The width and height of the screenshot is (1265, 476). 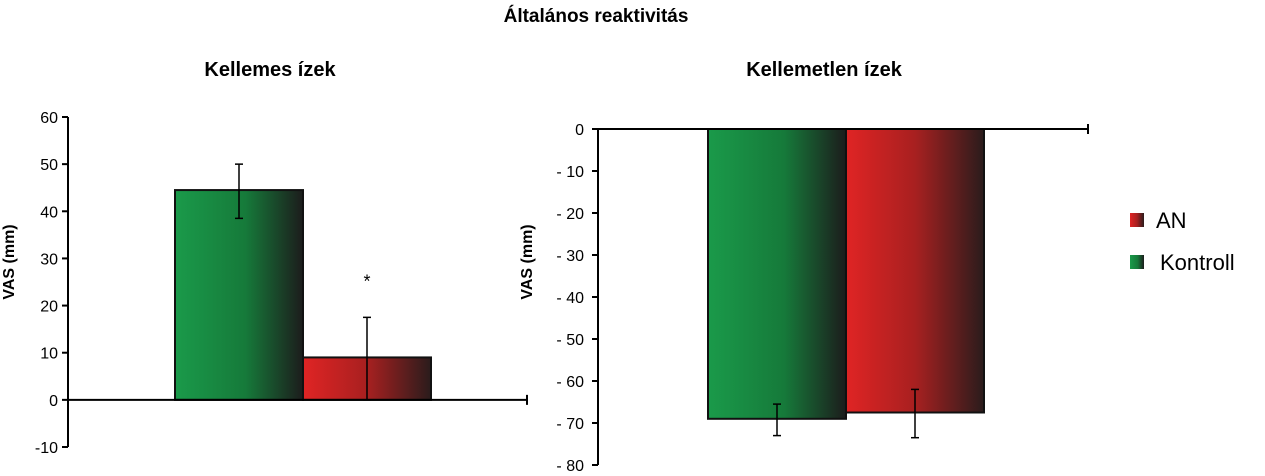 I want to click on y-tick-label: - 10, so click(x=570, y=172).